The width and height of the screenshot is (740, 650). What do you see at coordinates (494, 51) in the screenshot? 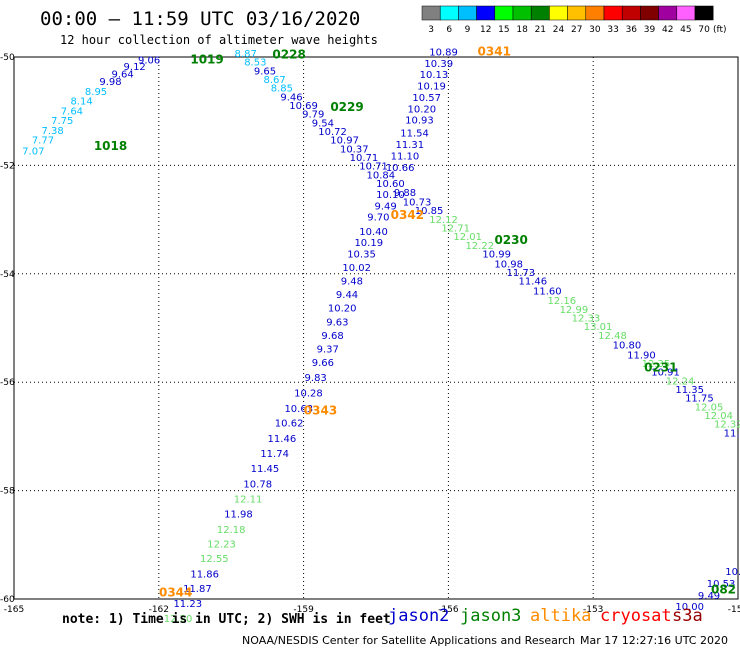
I see `pass-time-label: 0341` at bounding box center [494, 51].